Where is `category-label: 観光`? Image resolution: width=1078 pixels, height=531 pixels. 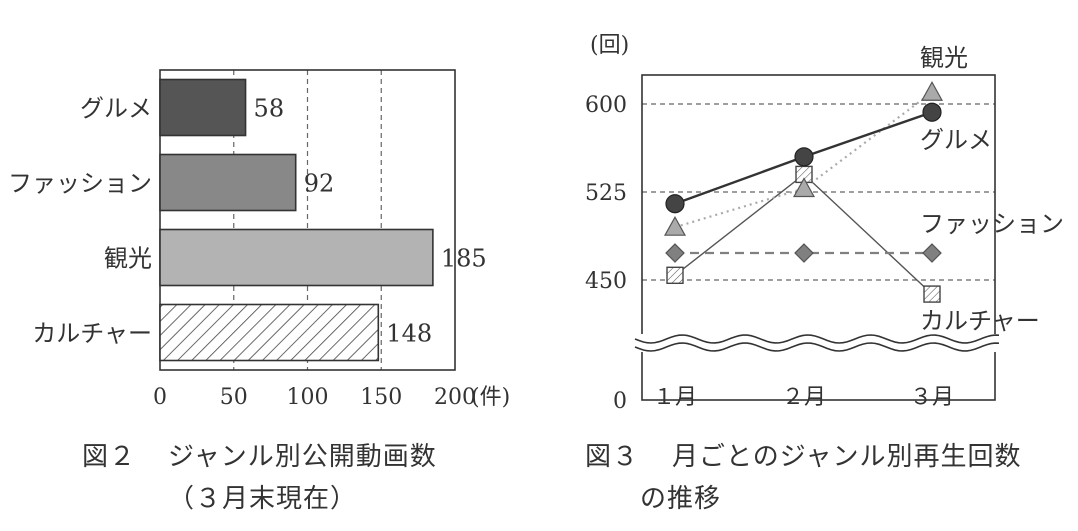 category-label: 観光 is located at coordinates (128, 259).